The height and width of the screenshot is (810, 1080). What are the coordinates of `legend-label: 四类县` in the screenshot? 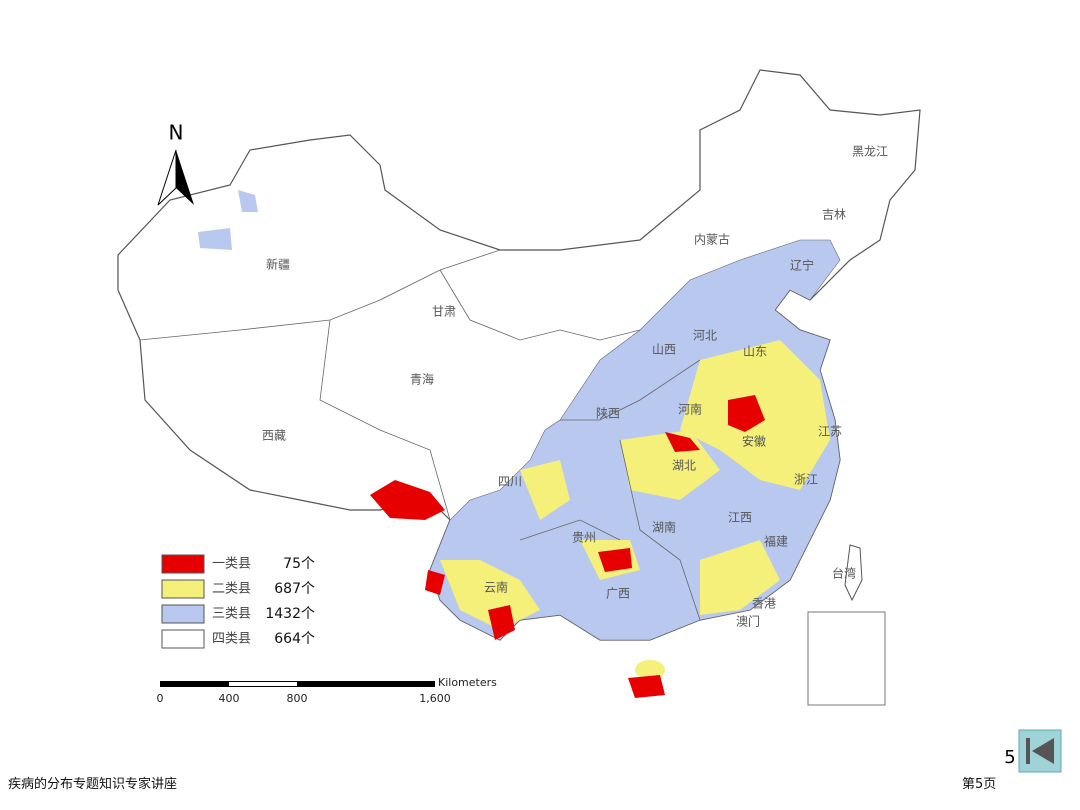 It's located at (231, 639).